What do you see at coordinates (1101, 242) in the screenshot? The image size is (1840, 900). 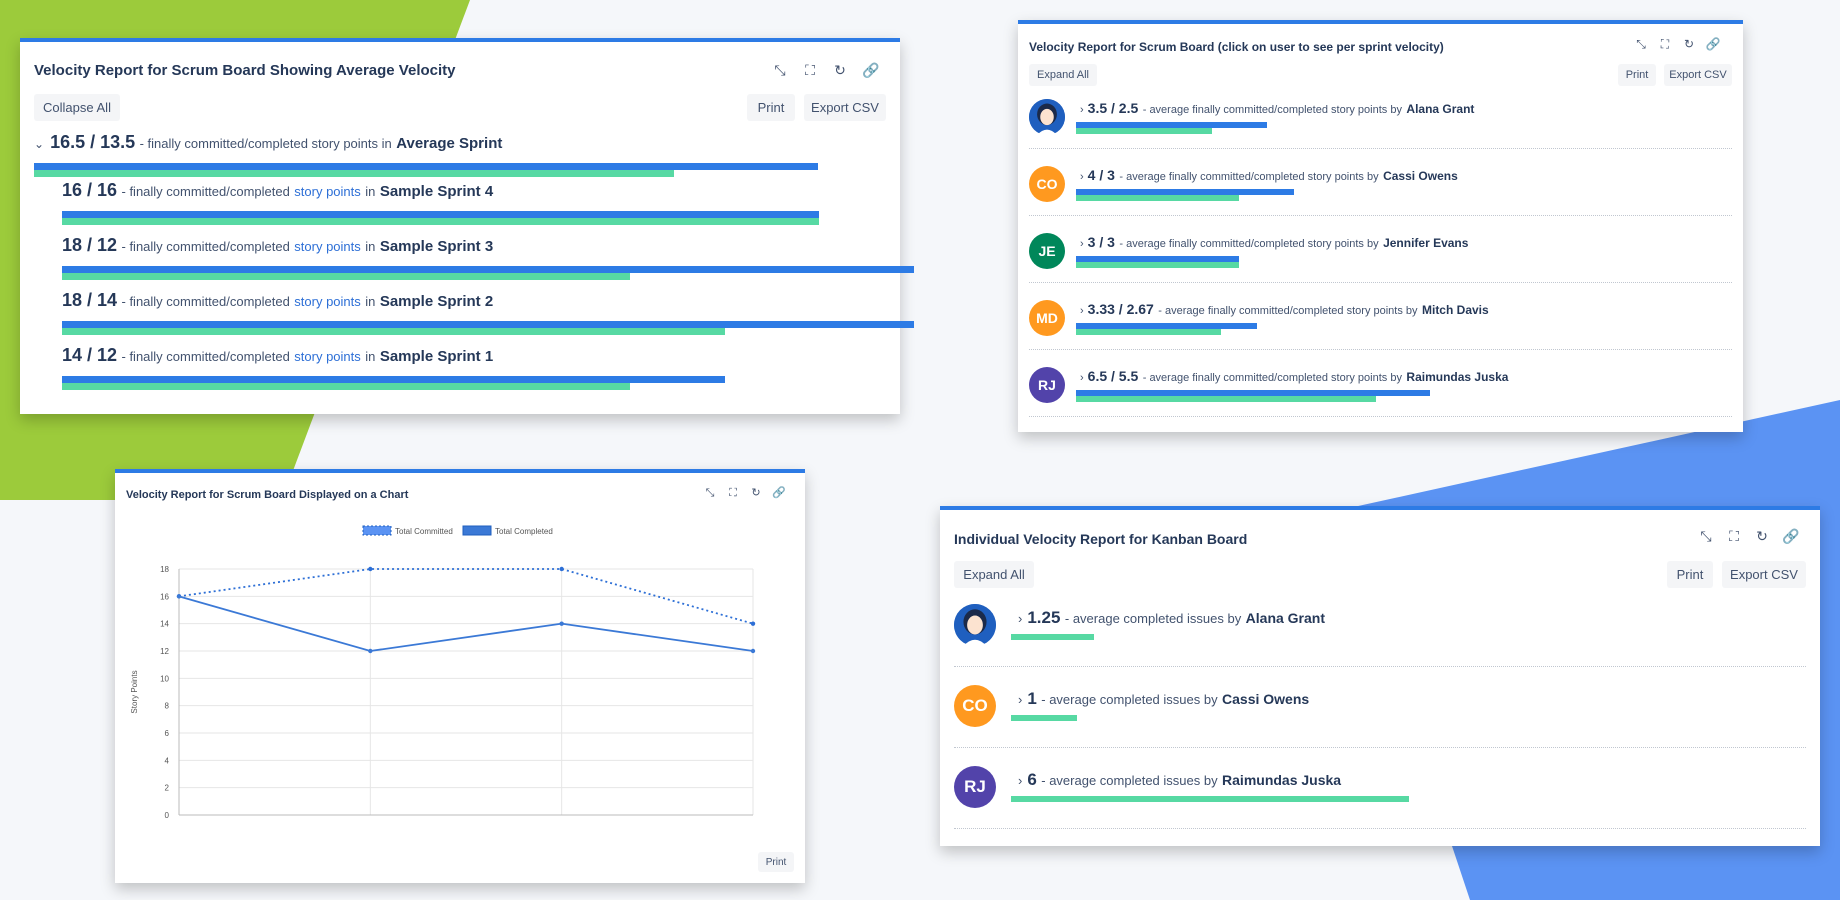 I see `user-value: 3 / 3` at bounding box center [1101, 242].